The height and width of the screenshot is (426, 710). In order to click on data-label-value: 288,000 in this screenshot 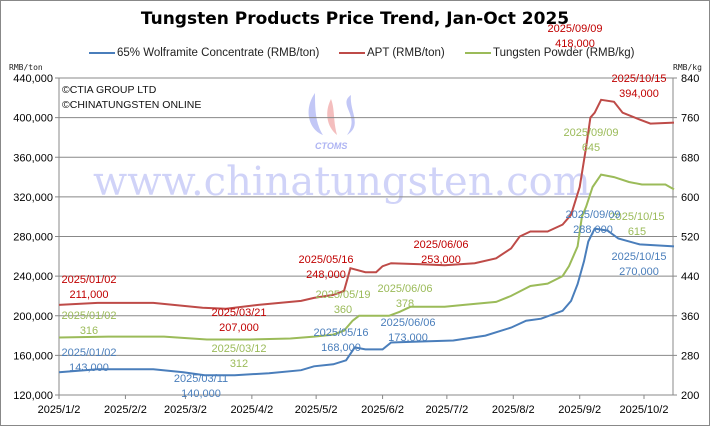, I will do `click(593, 230)`.